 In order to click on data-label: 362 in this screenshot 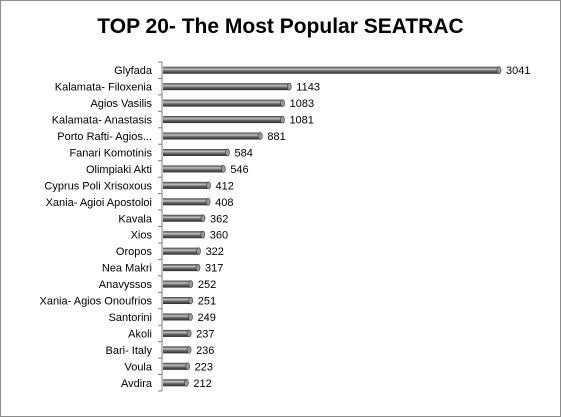, I will do `click(219, 219)`.